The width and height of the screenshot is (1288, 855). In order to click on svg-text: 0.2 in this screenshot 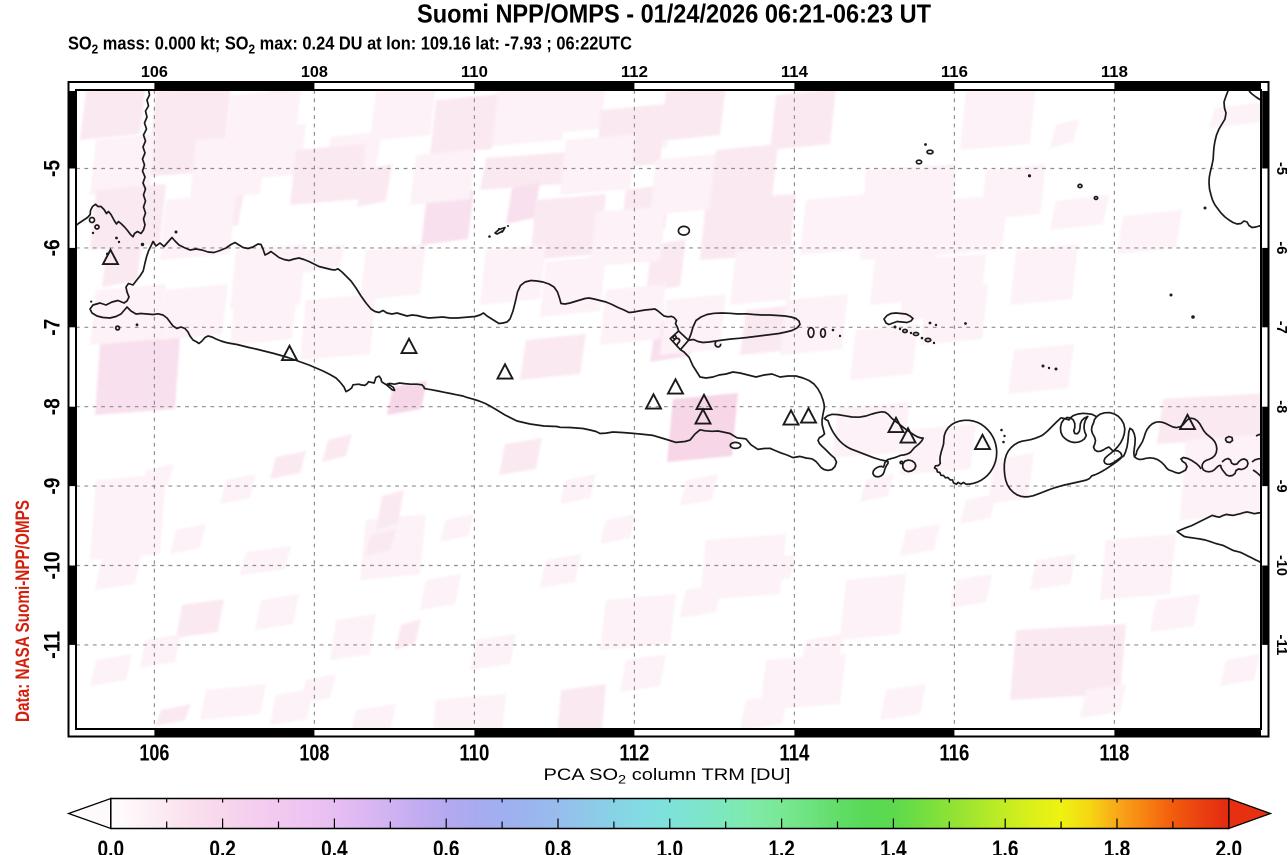, I will do `click(222, 845)`.